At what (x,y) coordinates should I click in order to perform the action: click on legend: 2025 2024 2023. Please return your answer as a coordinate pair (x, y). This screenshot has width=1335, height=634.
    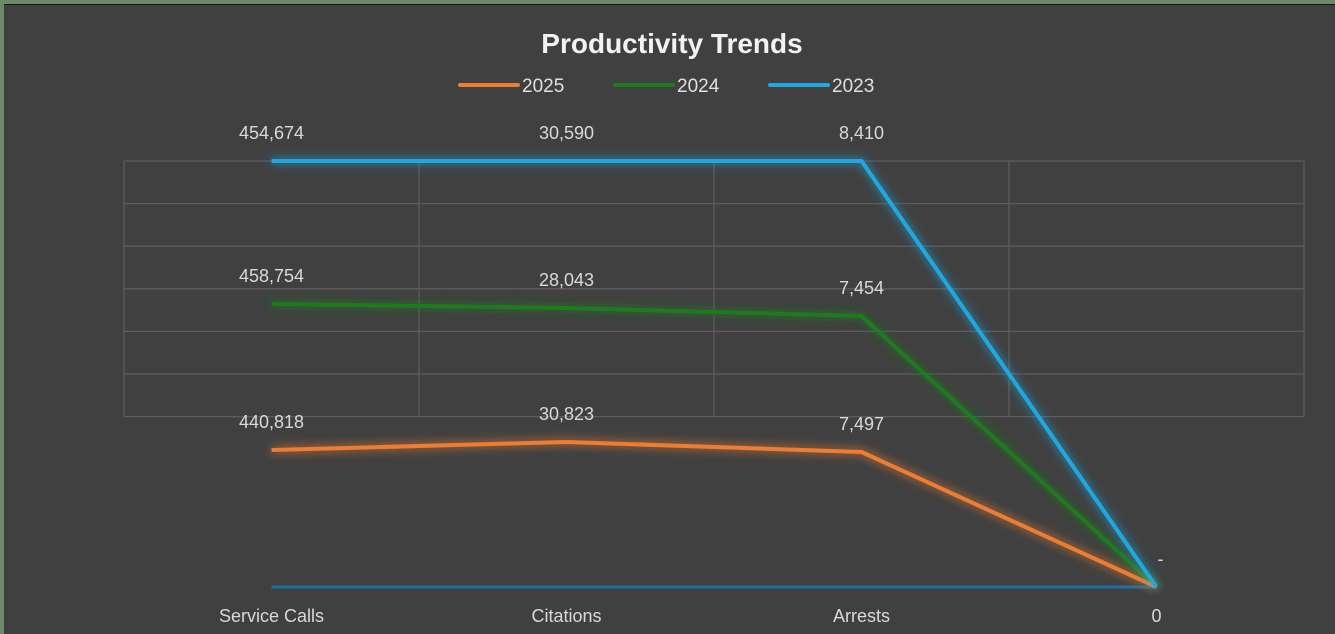
    Looking at the image, I should click on (666, 86).